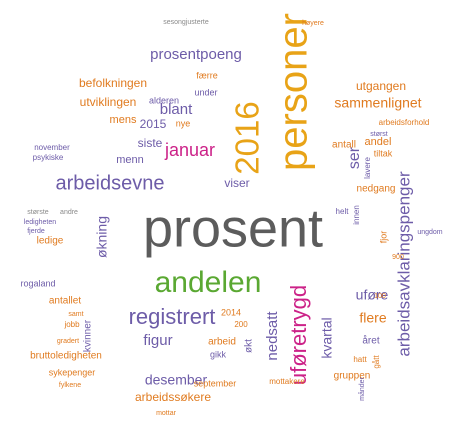 This screenshot has height=439, width=462. What do you see at coordinates (71, 324) in the screenshot?
I see `word: jobb` at bounding box center [71, 324].